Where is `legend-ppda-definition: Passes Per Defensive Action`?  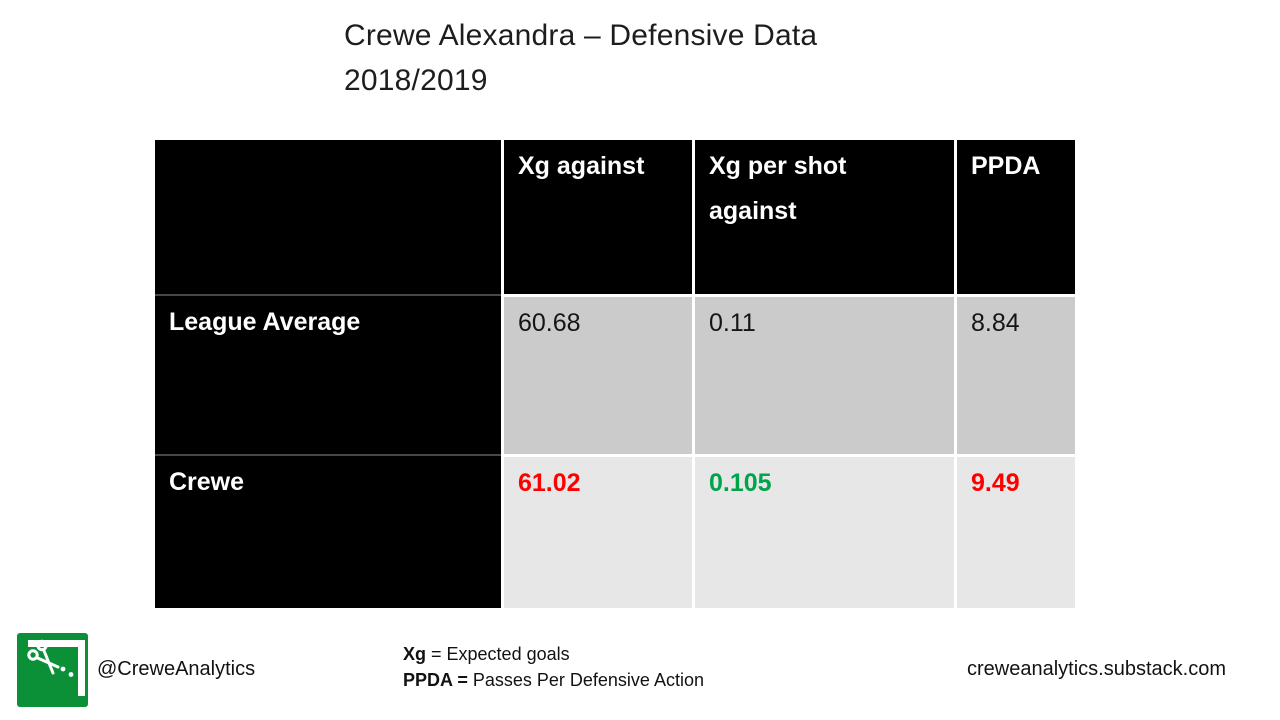
legend-ppda-definition: Passes Per Defensive Action is located at coordinates (585, 680).